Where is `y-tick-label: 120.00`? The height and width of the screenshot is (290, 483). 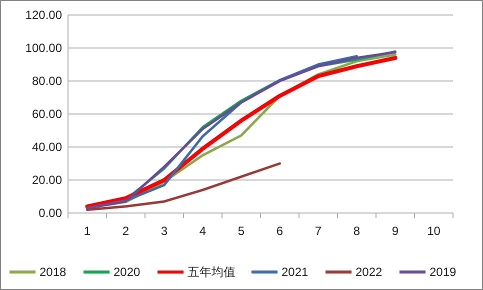 y-tick-label: 120.00 is located at coordinates (43, 15).